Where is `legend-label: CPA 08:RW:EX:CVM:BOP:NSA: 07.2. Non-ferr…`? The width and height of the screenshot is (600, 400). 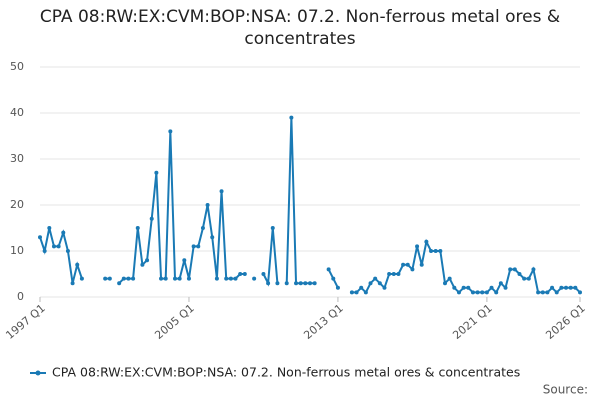 legend-label: CPA 08:RW:EX:CVM:BOP:NSA: 07.2. Non-ferr… is located at coordinates (286, 372).